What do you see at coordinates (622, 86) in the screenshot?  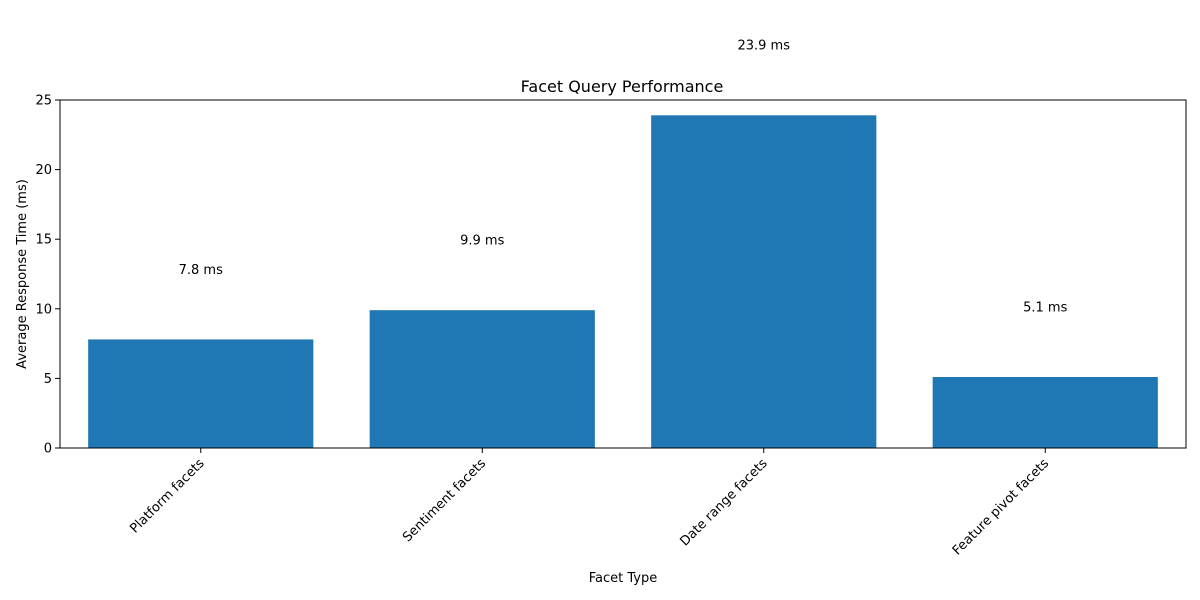 I see `chart-title: Facet Query Performance` at bounding box center [622, 86].